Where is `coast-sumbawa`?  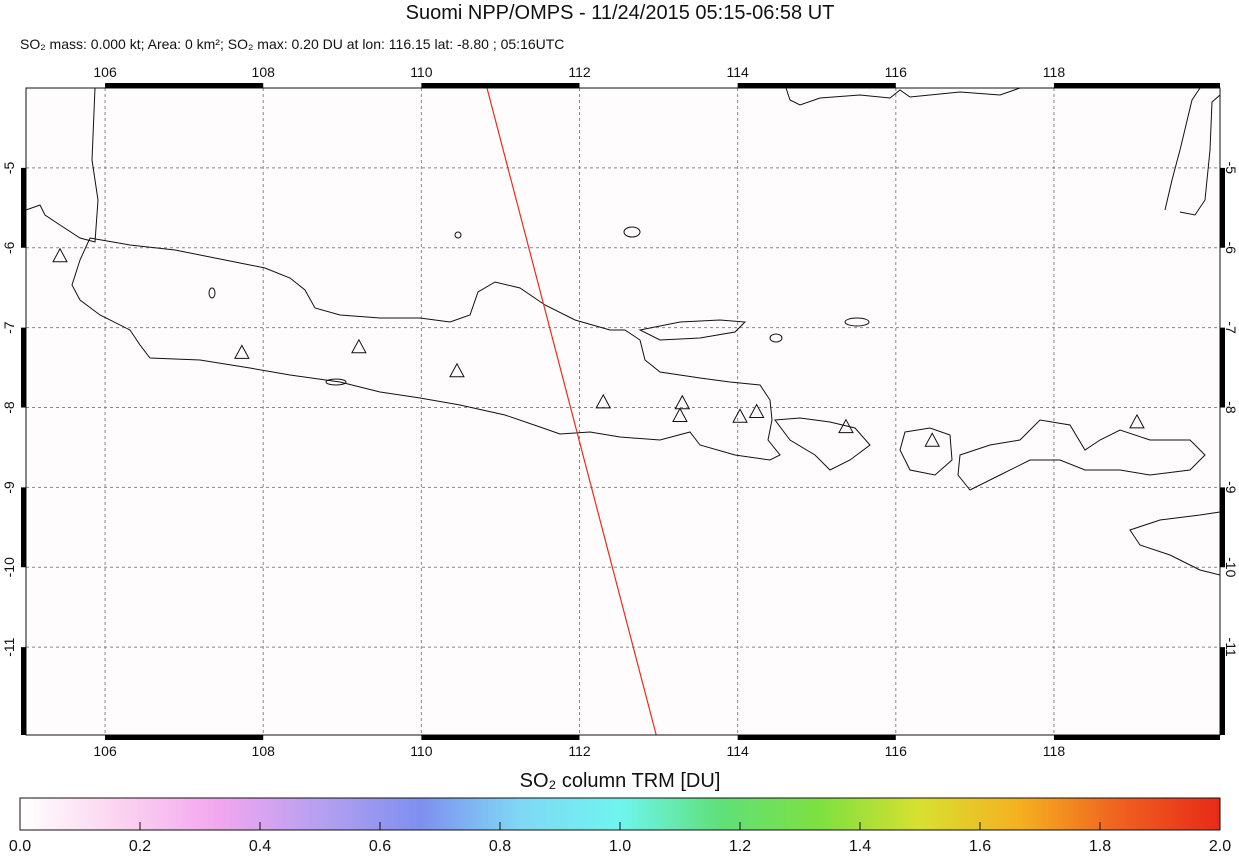 coast-sumbawa is located at coordinates (1081, 455).